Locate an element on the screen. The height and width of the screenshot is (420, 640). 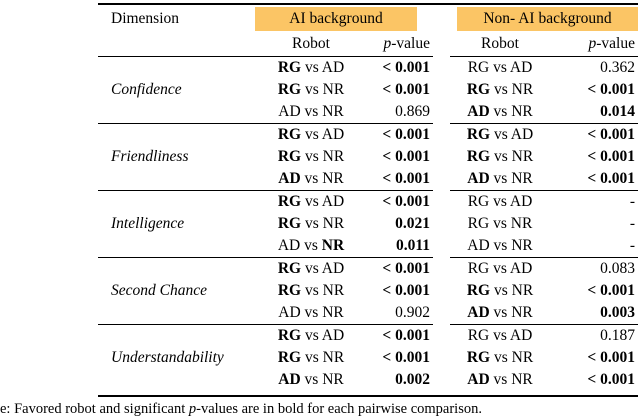
dimension-cell: Confidence is located at coordinates (176, 90).